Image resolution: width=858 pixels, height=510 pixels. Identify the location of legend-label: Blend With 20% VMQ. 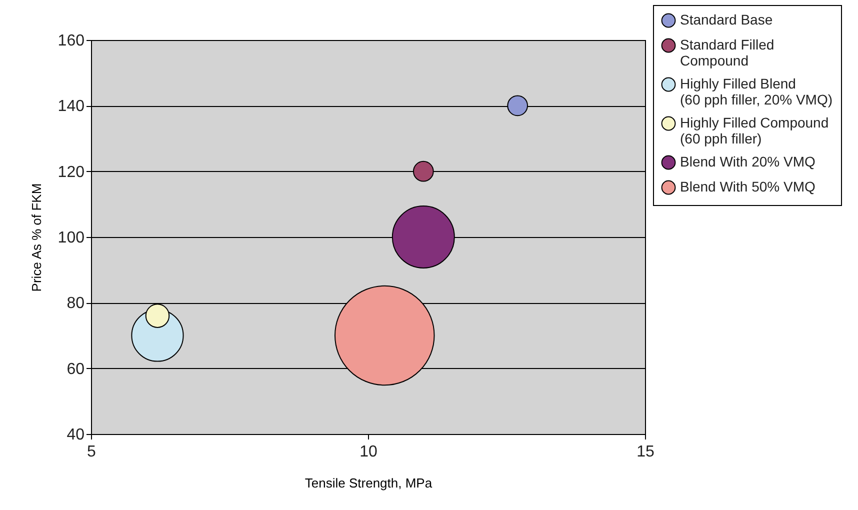
(748, 162).